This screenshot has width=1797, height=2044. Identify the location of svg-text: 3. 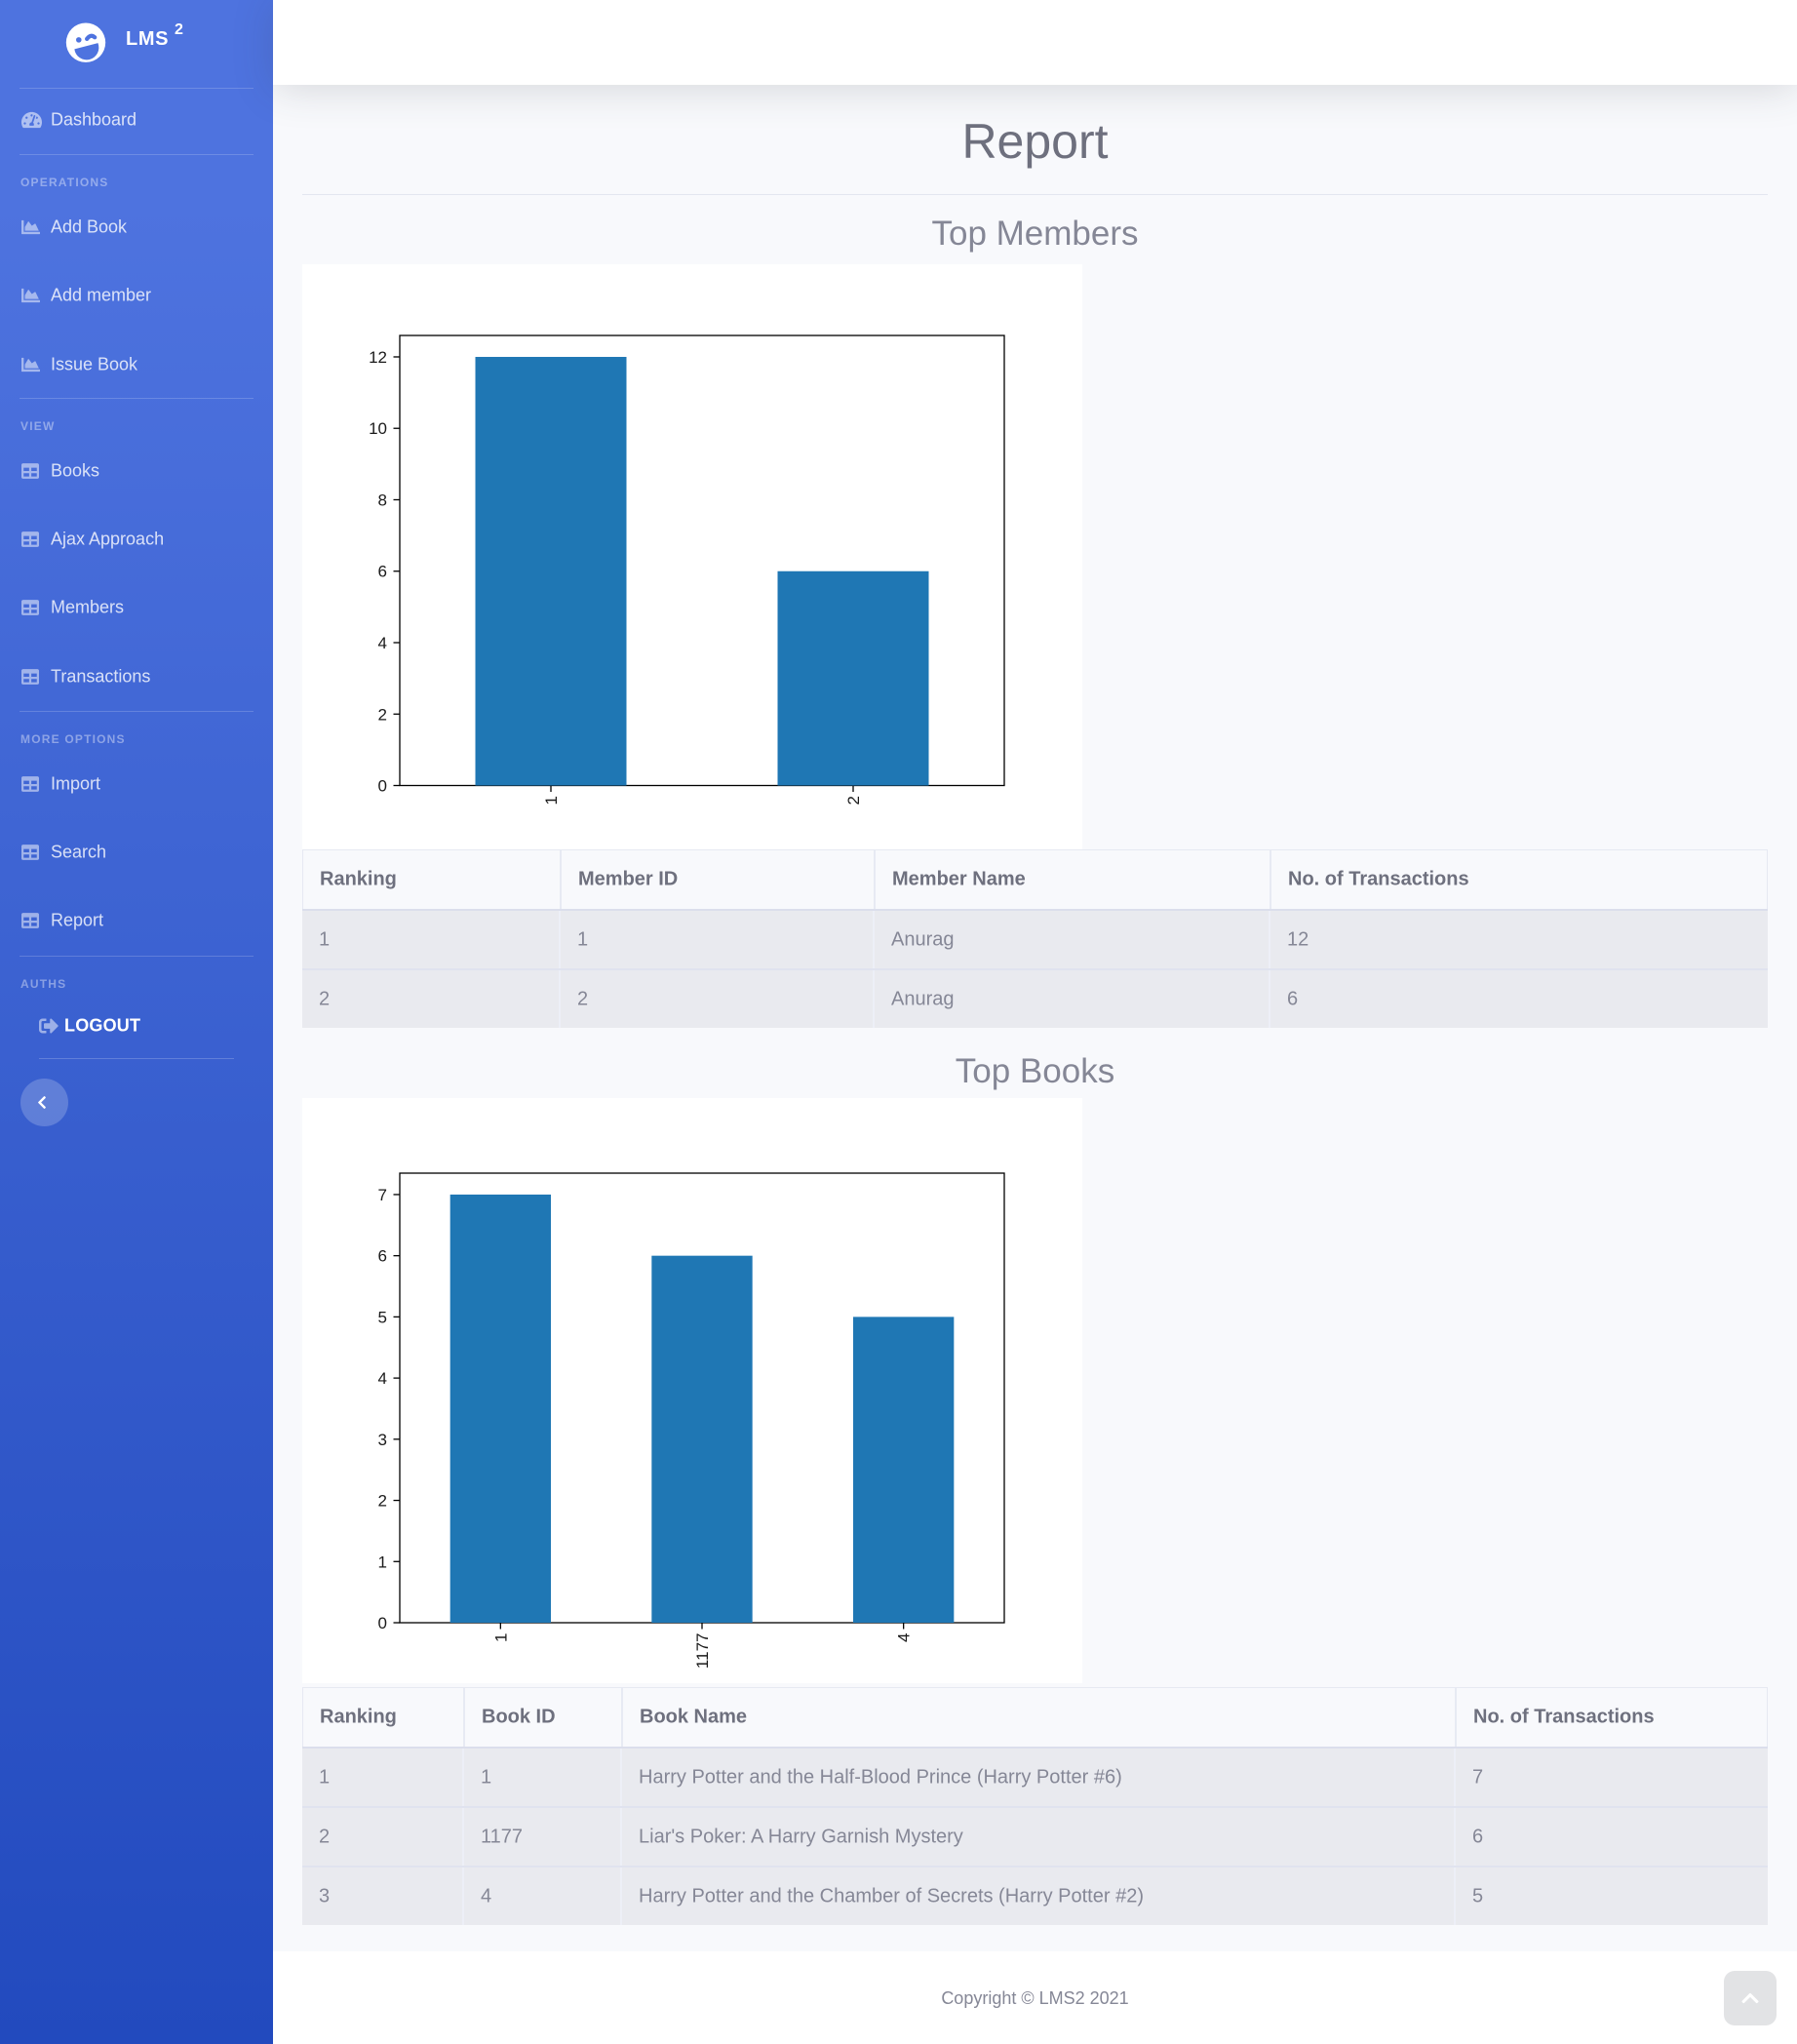
(382, 1440).